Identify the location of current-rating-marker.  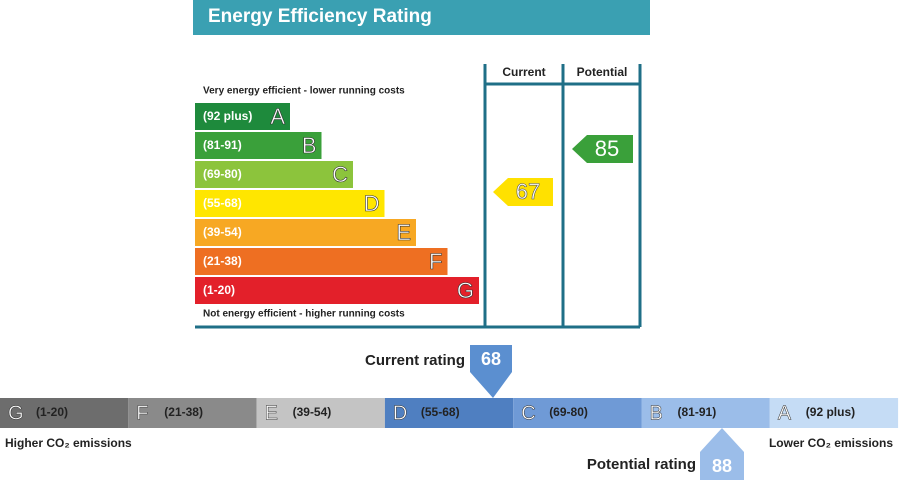
(491, 371).